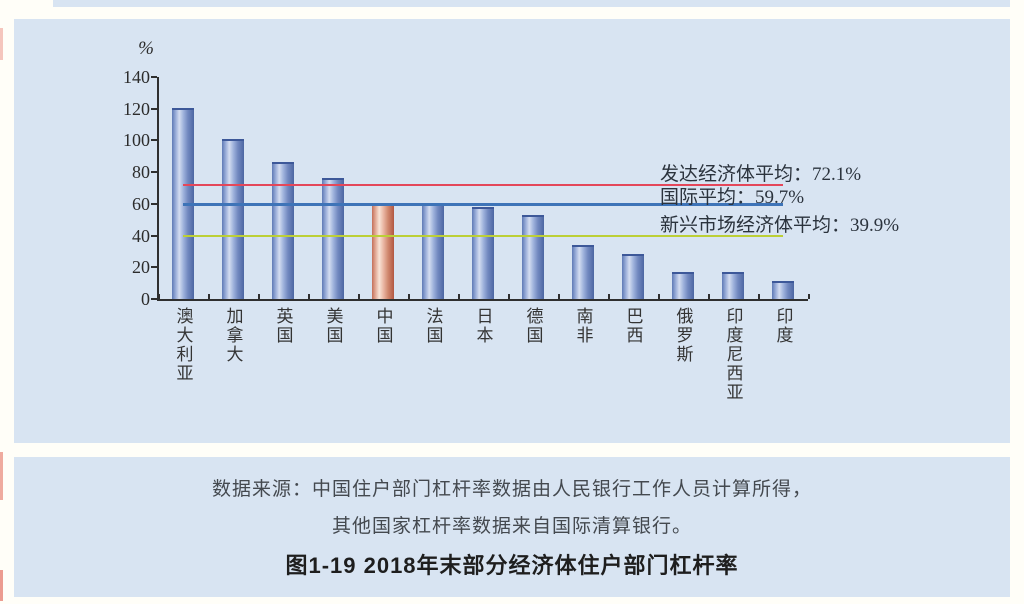 Image resolution: width=1024 pixels, height=604 pixels. What do you see at coordinates (136, 77) in the screenshot?
I see `y-tick-label: 140` at bounding box center [136, 77].